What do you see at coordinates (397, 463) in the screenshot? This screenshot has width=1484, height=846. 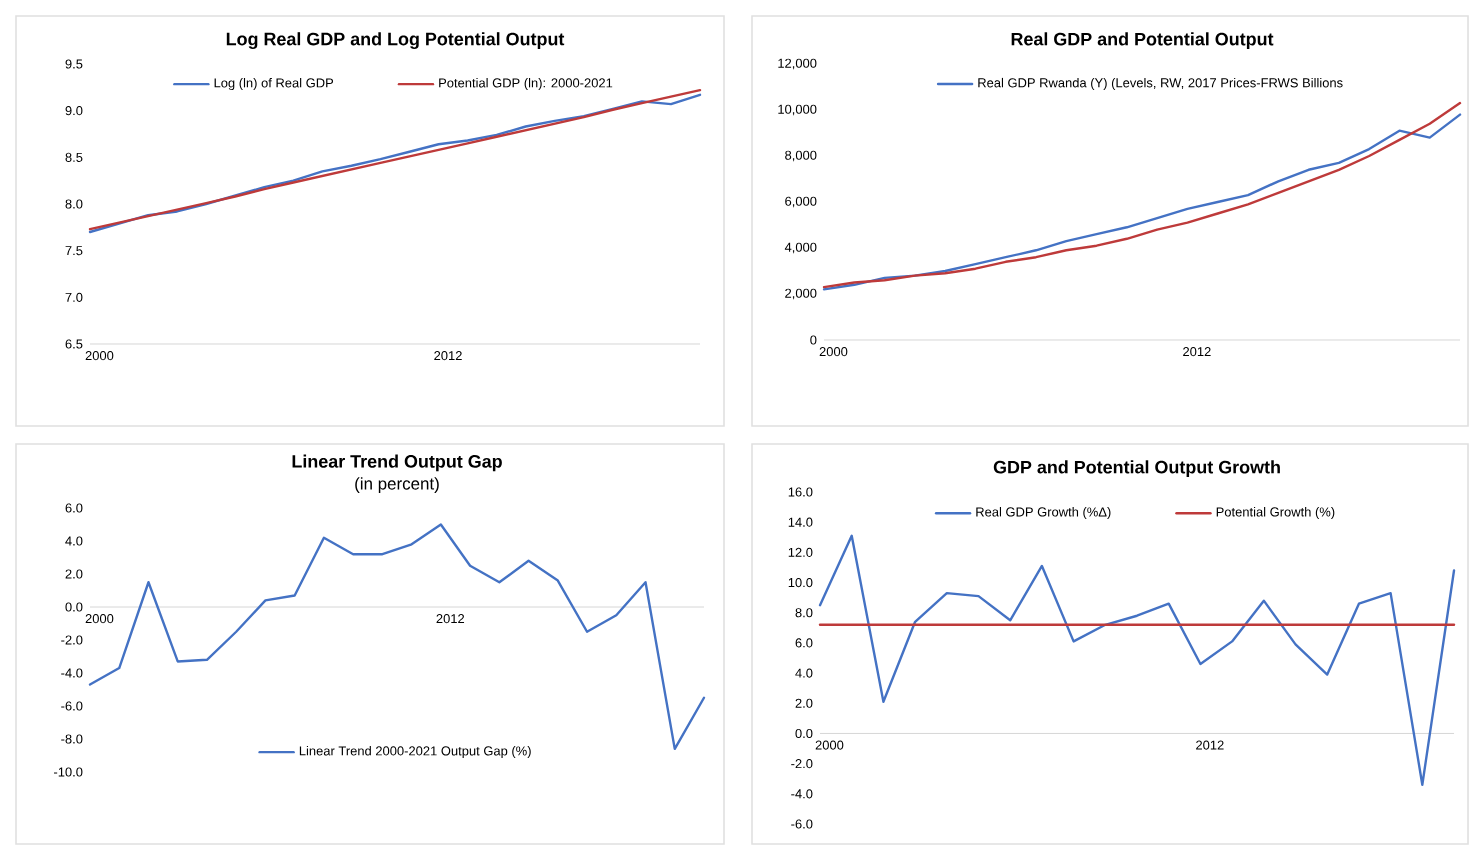 I see `chart-title: Linear Trend Output Gap` at bounding box center [397, 463].